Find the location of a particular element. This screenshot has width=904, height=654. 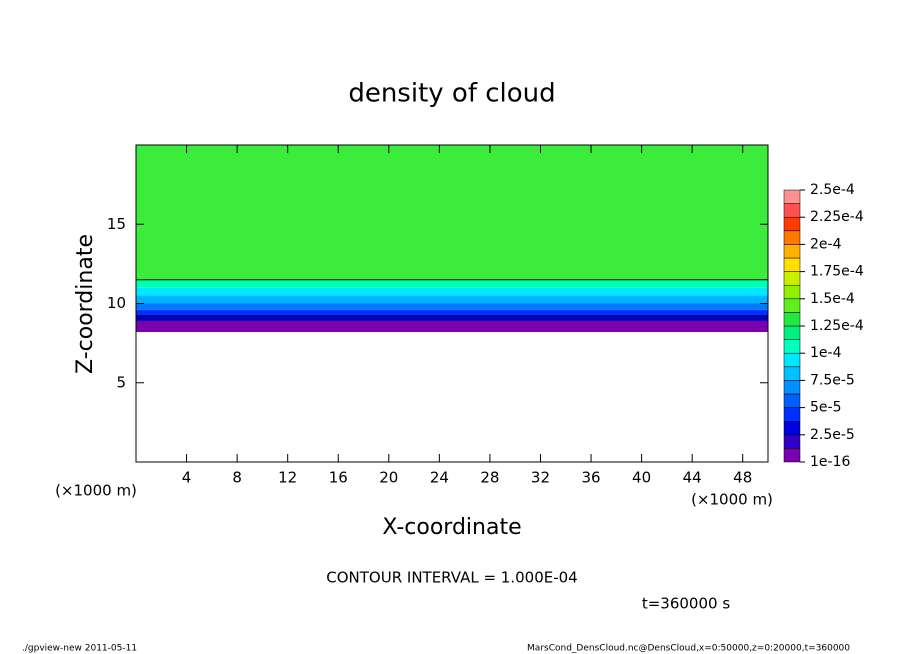

y-tick-label: 5 is located at coordinates (121, 382).